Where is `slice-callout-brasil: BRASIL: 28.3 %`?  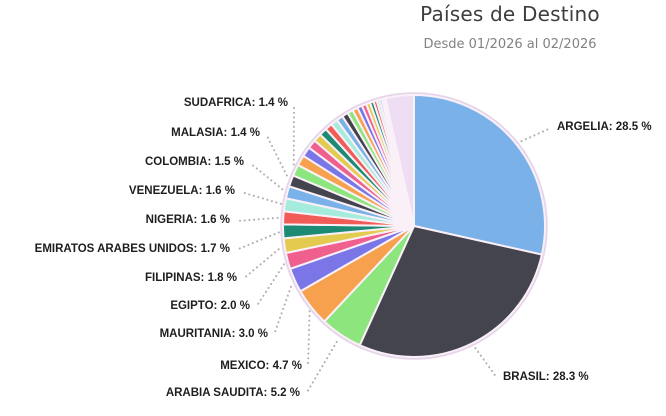
slice-callout-brasil: BRASIL: 28.3 % is located at coordinates (546, 377).